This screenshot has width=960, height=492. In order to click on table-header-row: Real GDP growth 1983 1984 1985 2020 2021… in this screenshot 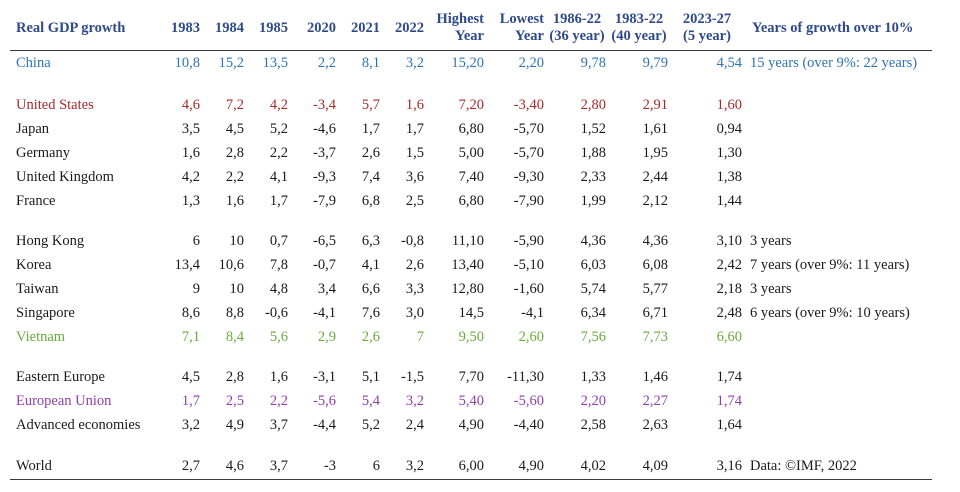, I will do `click(471, 28)`.